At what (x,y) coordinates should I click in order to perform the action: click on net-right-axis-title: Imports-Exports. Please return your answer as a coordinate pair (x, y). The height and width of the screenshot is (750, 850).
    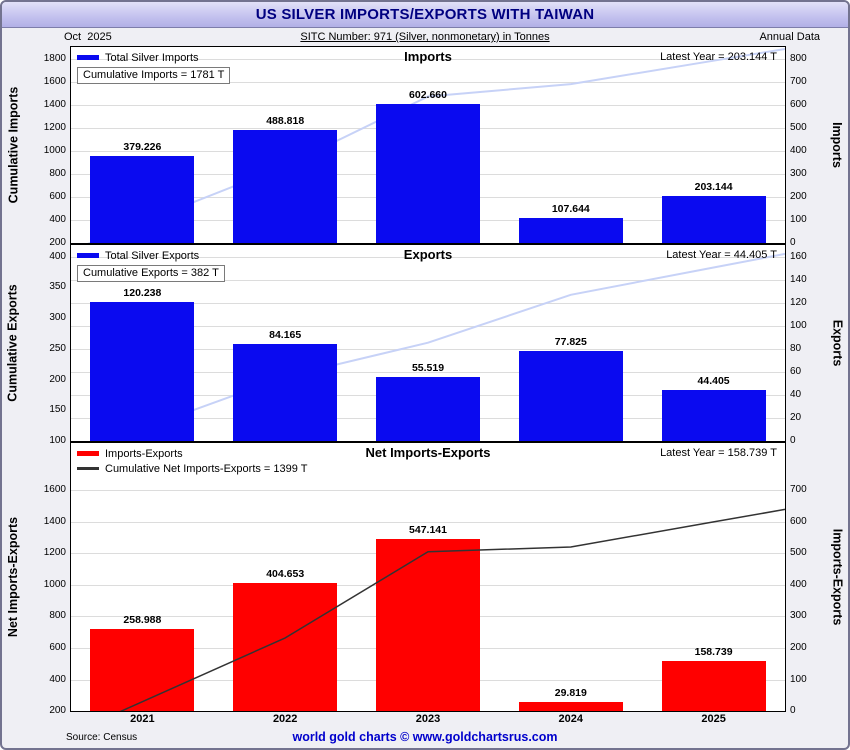
    Looking at the image, I should click on (837, 577).